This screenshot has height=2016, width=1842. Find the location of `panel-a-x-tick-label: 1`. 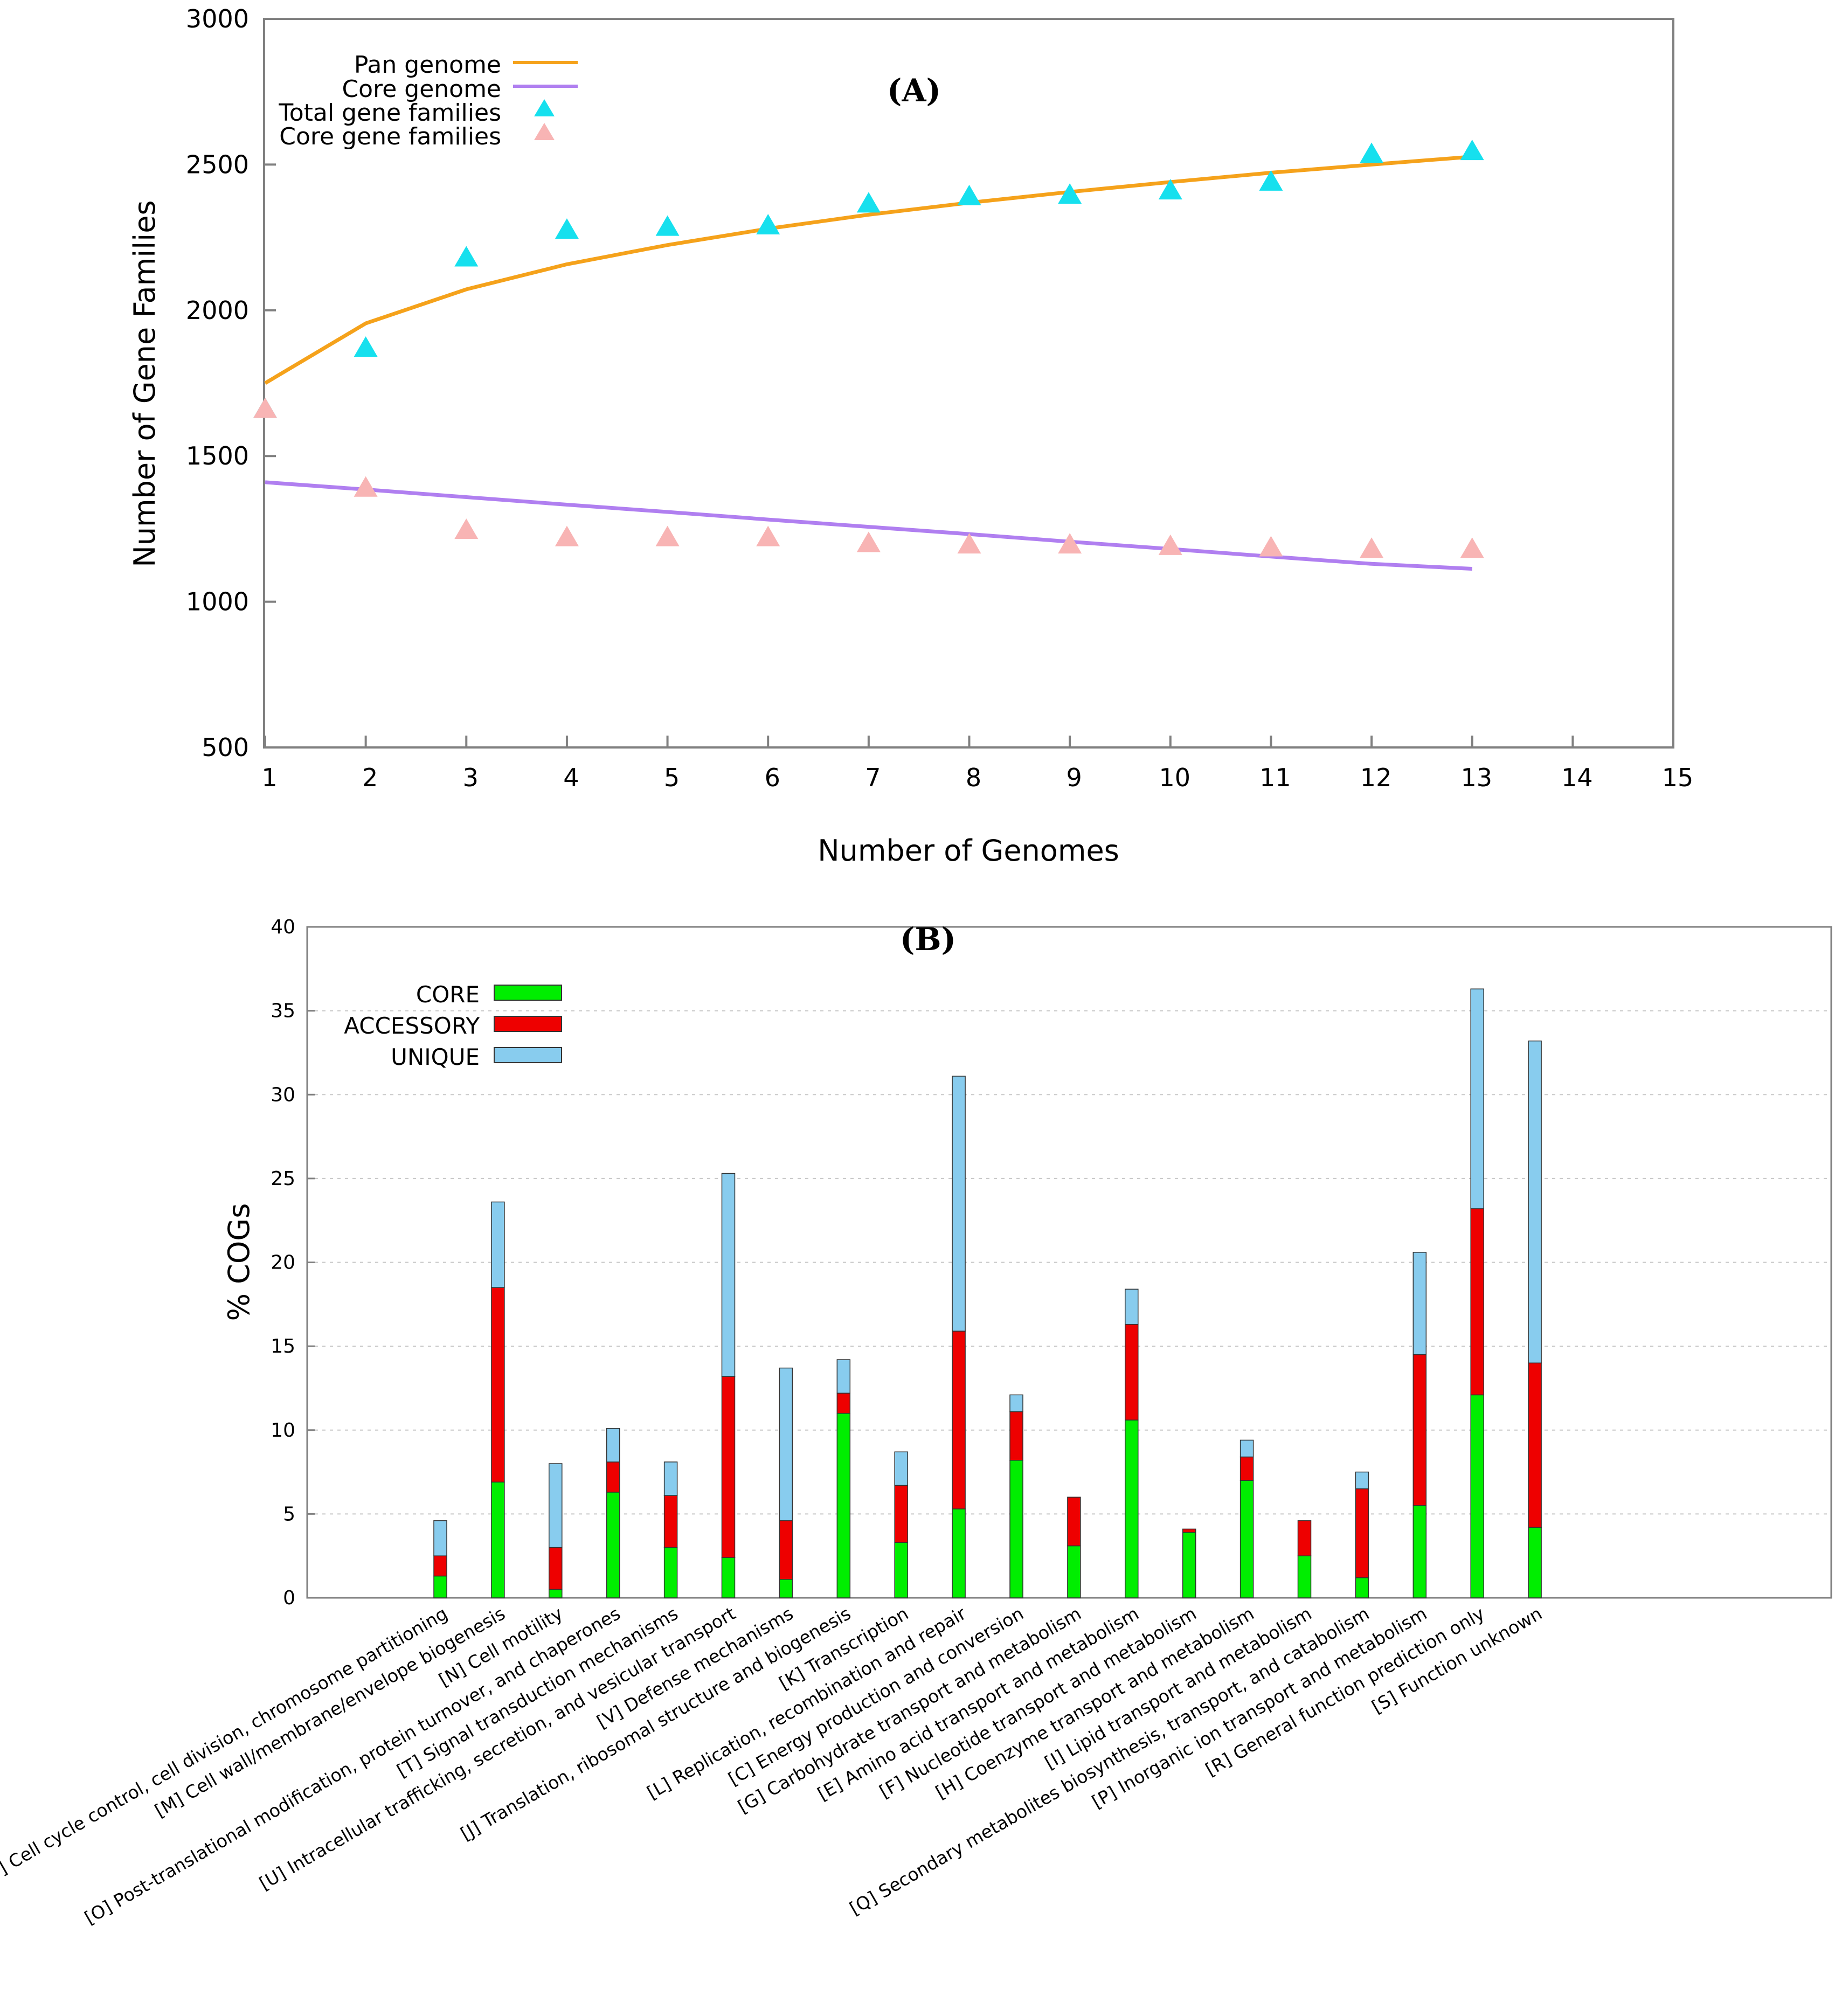

panel-a-x-tick-label: 1 is located at coordinates (269, 777).